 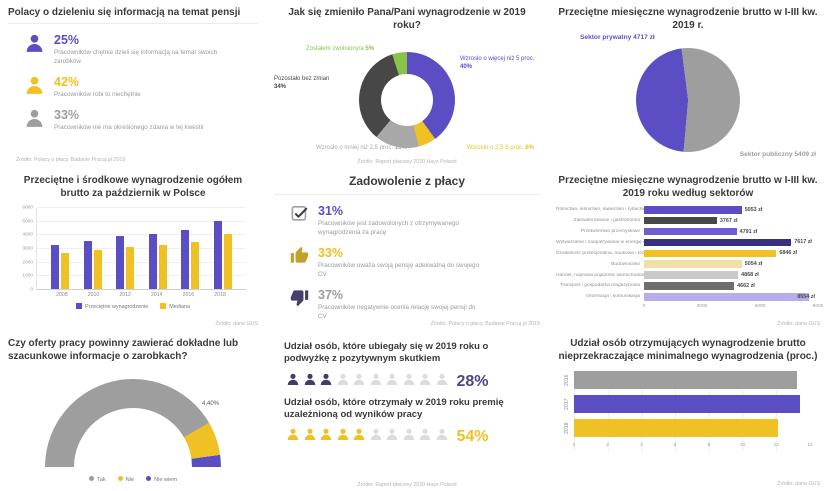 What do you see at coordinates (803, 242) in the screenshot?
I see `bar-value-label: 7617 zł` at bounding box center [803, 242].